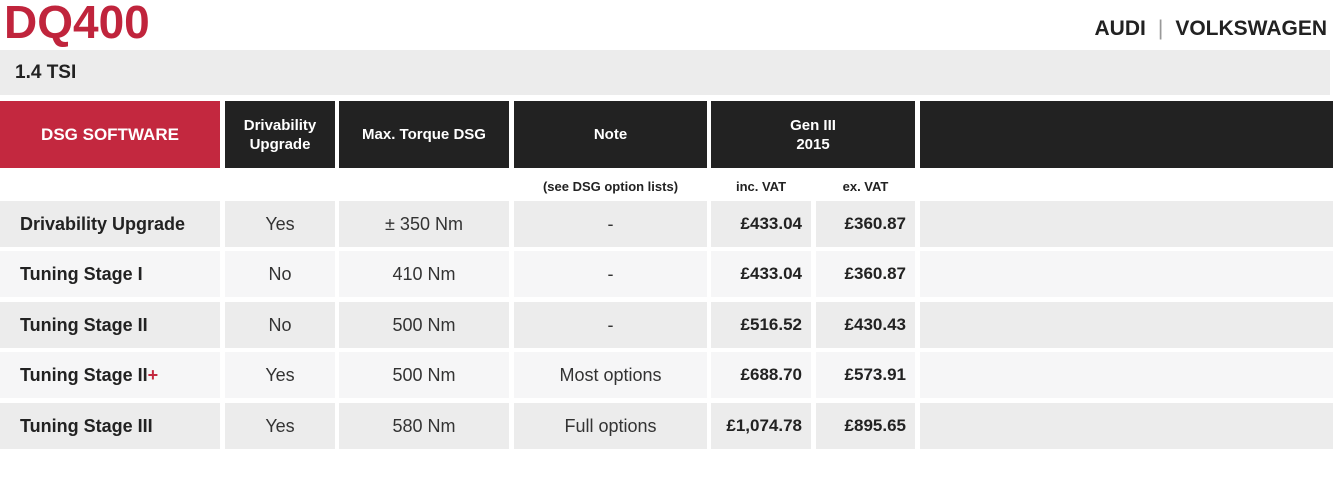 Image resolution: width=1337 pixels, height=503 pixels. I want to click on row-name: Tuning Stage III, so click(110, 426).